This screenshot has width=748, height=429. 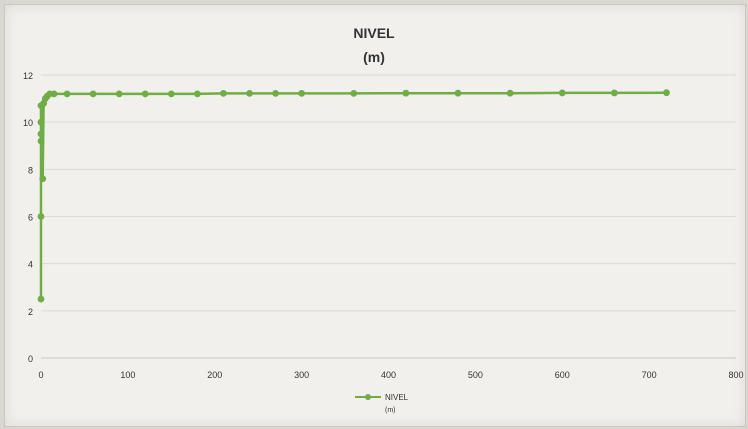 What do you see at coordinates (374, 33) in the screenshot?
I see `chart-title: NIVEL` at bounding box center [374, 33].